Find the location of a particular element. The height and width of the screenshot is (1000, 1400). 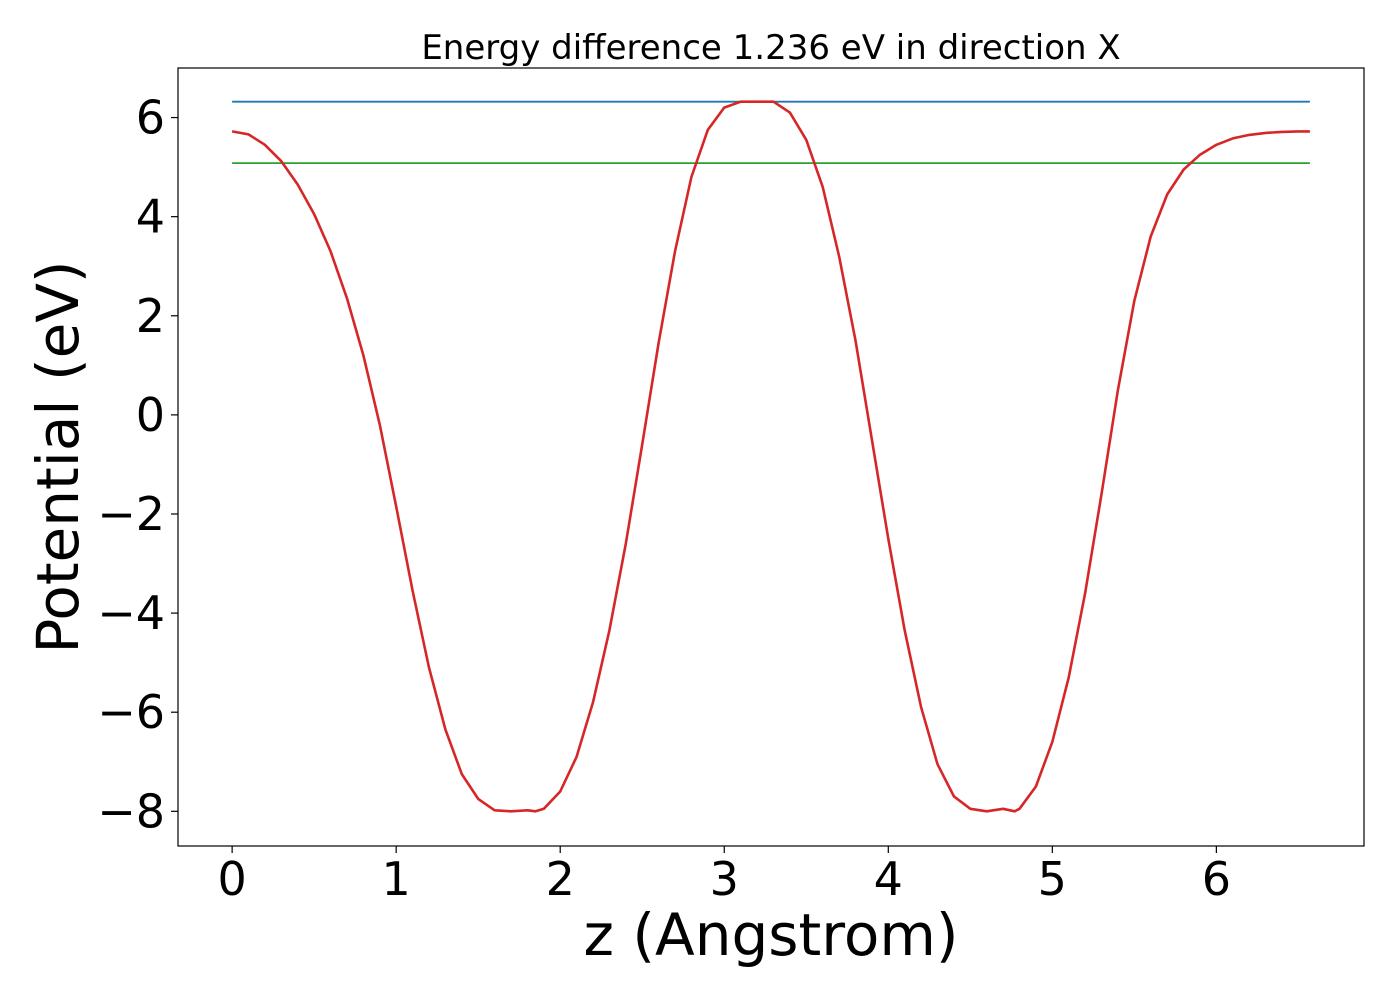

y-tick-label: −4 is located at coordinates (131, 613).